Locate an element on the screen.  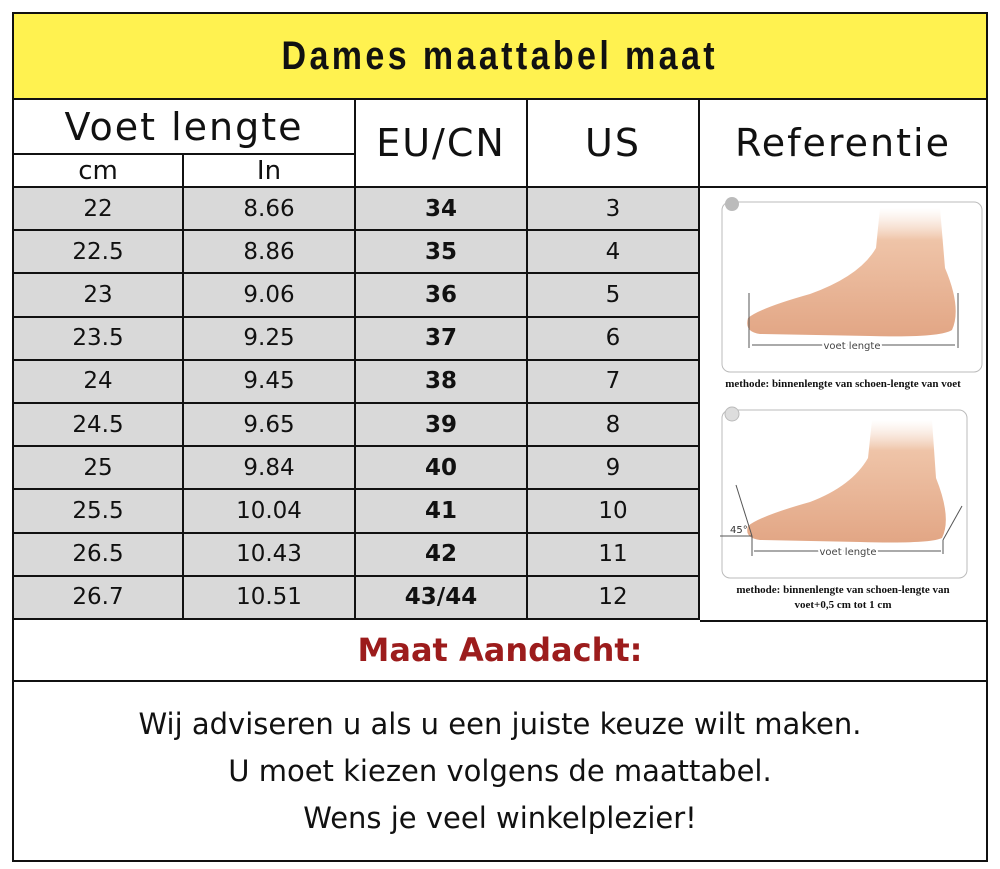
table-cell-cm: 23.5 is located at coordinates (99, 339).